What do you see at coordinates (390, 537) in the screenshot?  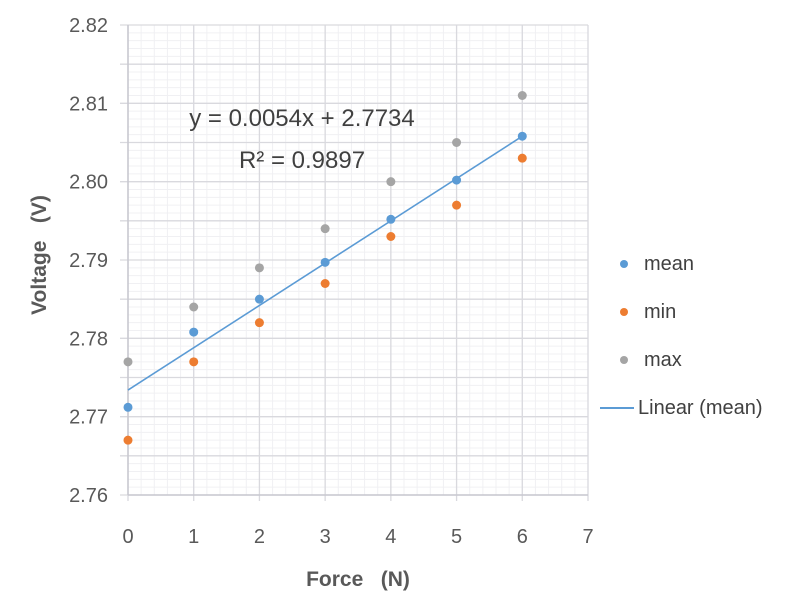 I see `x-tick-label: 4` at bounding box center [390, 537].